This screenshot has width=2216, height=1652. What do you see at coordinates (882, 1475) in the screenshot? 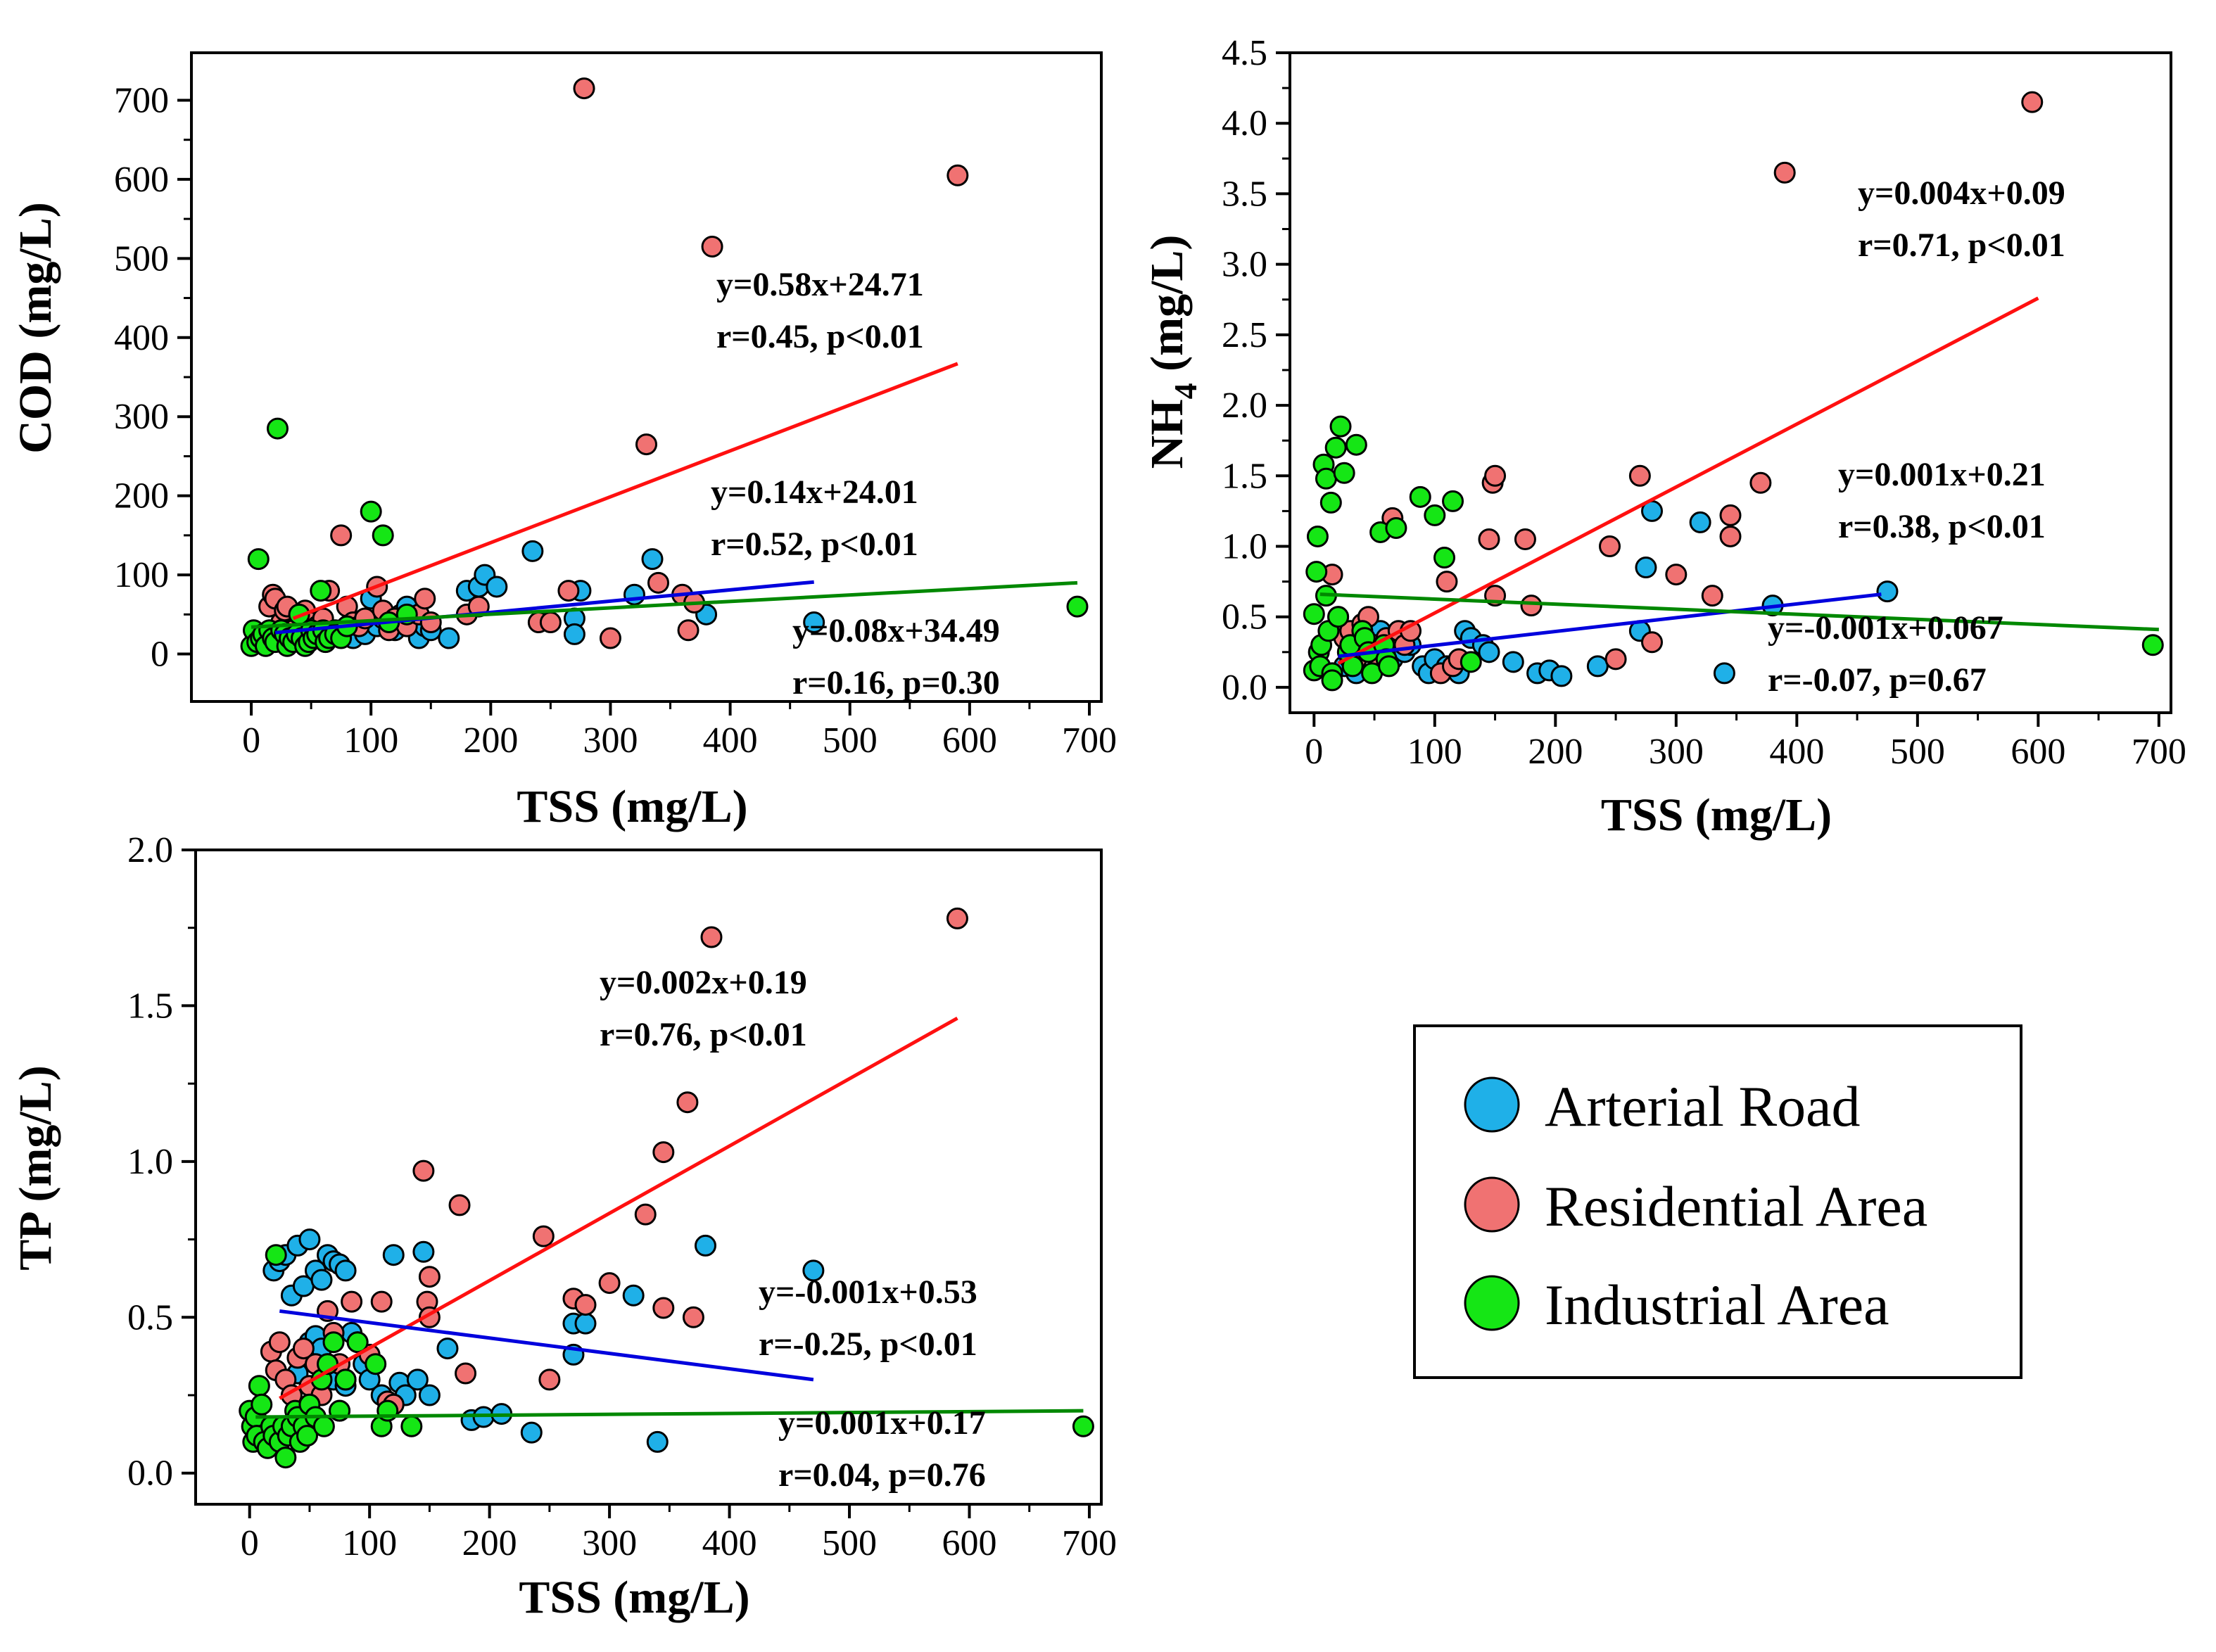
I see `industrial-correlation-stat: r=0.04, p=0.76` at bounding box center [882, 1475].